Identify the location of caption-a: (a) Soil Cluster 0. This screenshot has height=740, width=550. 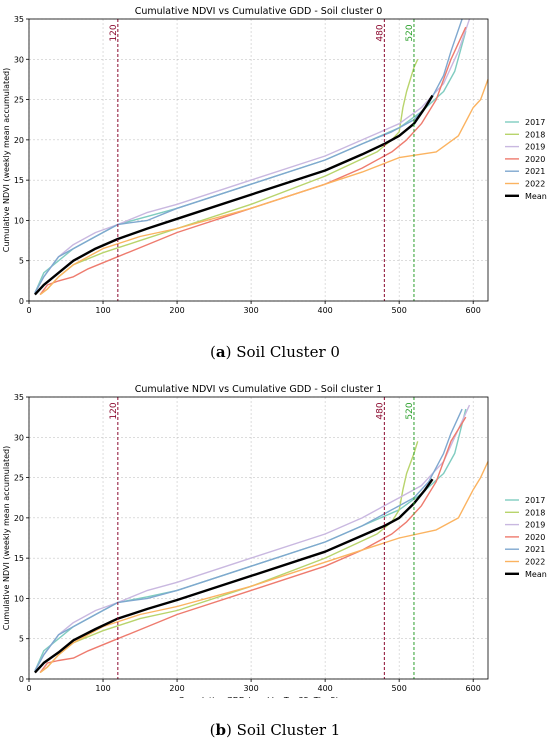
(275, 352).